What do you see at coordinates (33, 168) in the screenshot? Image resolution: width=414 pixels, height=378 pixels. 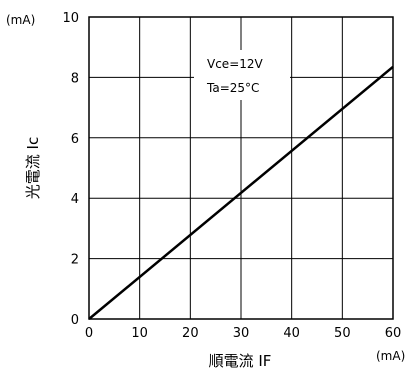 I see `y-axis-title: 光電流 Ic` at bounding box center [33, 168].